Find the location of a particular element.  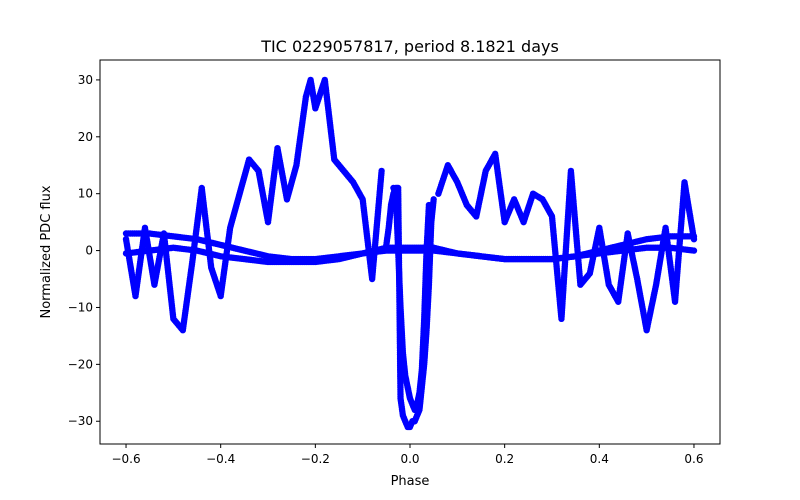

series-transit-secondary-track- is located at coordinates (411, 299).